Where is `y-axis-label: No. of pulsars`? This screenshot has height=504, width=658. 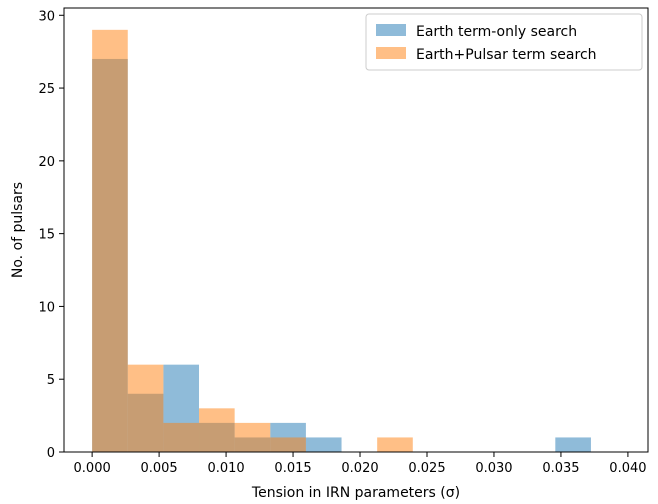
y-axis-label: No. of pulsars is located at coordinates (18, 230).